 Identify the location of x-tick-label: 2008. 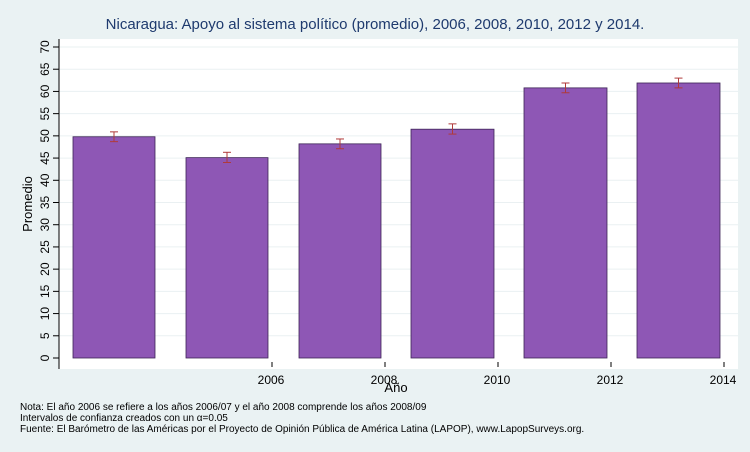
(384, 380).